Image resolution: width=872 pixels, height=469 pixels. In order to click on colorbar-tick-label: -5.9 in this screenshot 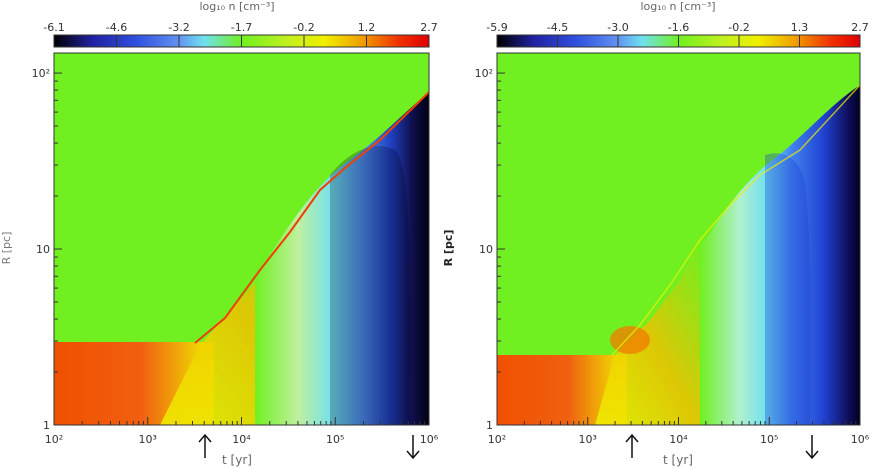, I will do `click(496, 27)`.